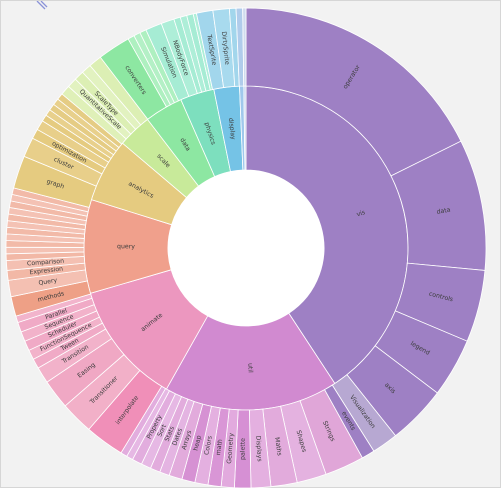 The image size is (503, 490). I want to click on inner-label-display: display, so click(232, 129).